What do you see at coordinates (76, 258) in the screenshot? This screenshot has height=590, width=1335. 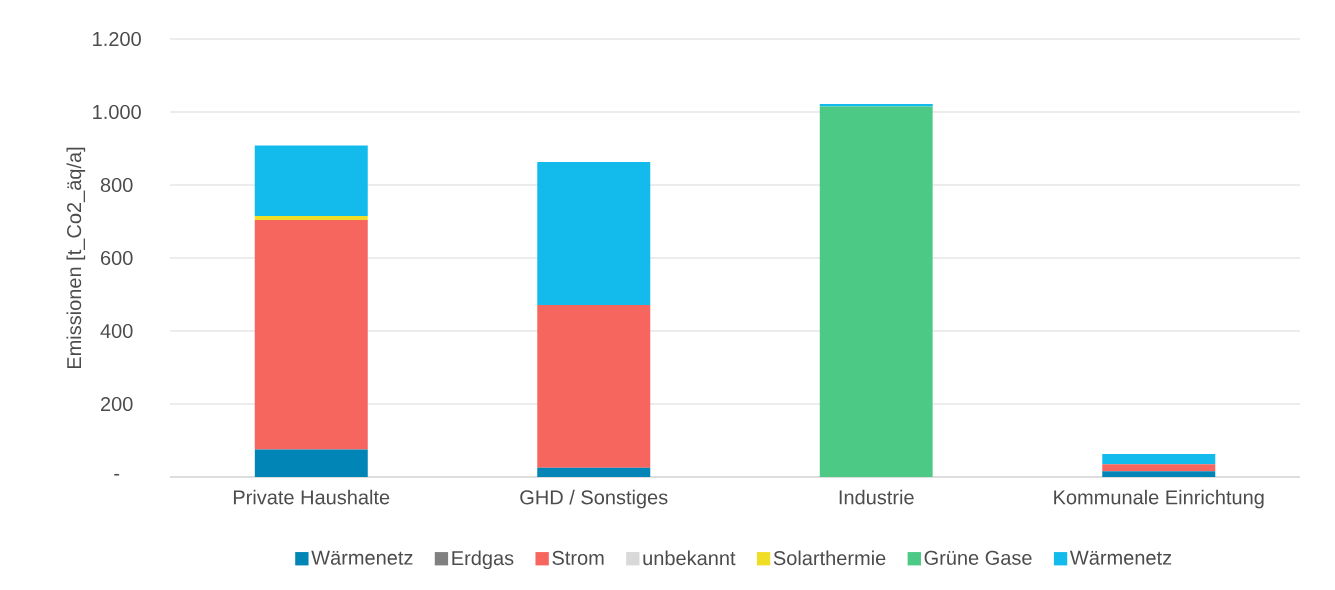 I see `y-axis-title: Emissionen [t_Co2_äq/a]` at bounding box center [76, 258].